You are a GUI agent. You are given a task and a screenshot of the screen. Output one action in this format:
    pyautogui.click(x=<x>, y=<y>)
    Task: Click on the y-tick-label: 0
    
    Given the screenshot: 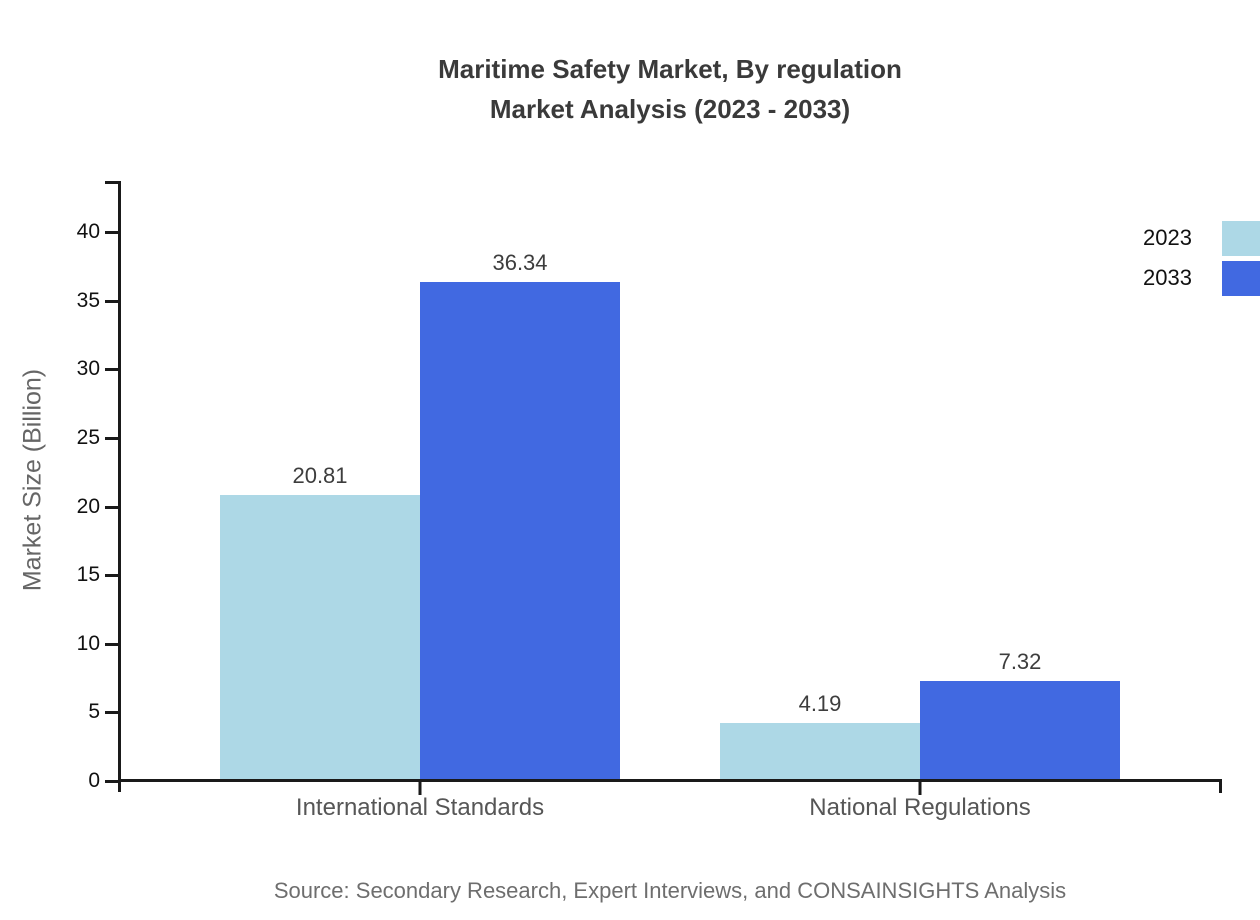 What is the action you would take?
    pyautogui.click(x=94, y=780)
    